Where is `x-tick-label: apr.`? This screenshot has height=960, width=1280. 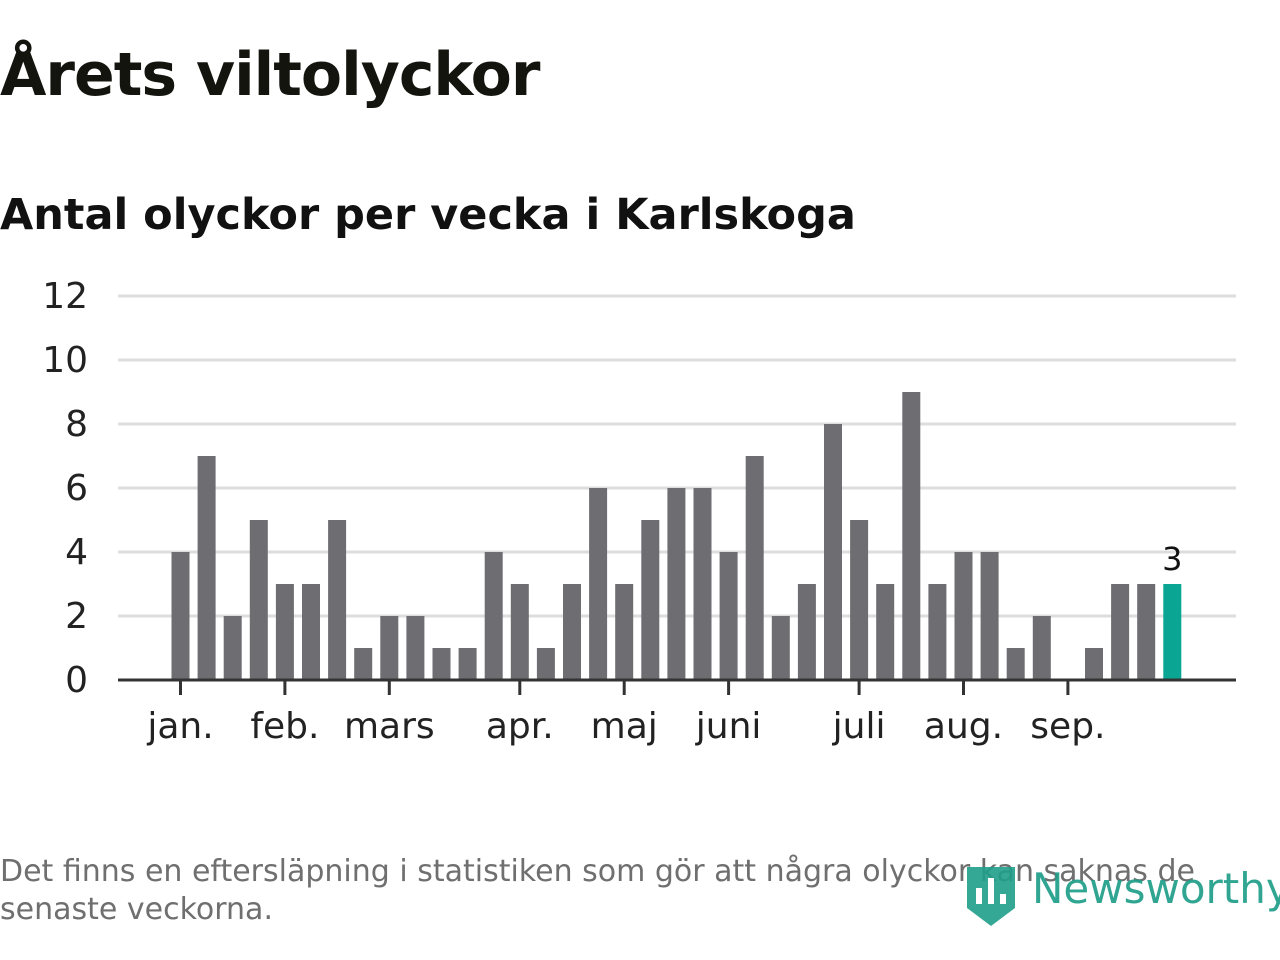
x-tick-label: apr. is located at coordinates (520, 726).